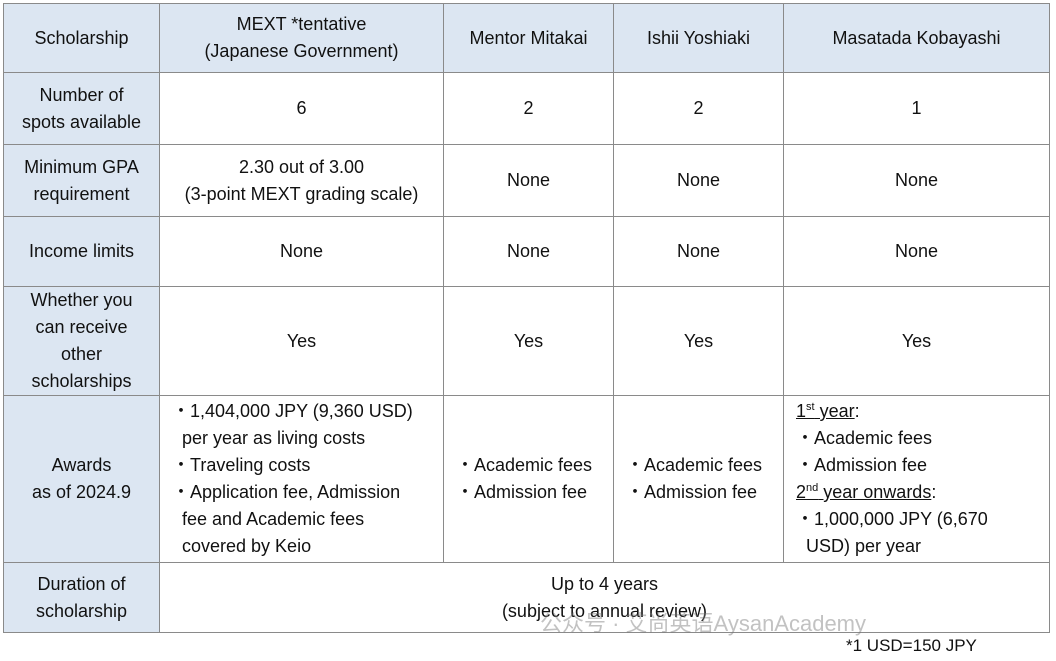 Image resolution: width=1056 pixels, height=661 pixels. What do you see at coordinates (301, 38) in the screenshot?
I see `header-cell: MEXT *tentative (Japanese Government)` at bounding box center [301, 38].